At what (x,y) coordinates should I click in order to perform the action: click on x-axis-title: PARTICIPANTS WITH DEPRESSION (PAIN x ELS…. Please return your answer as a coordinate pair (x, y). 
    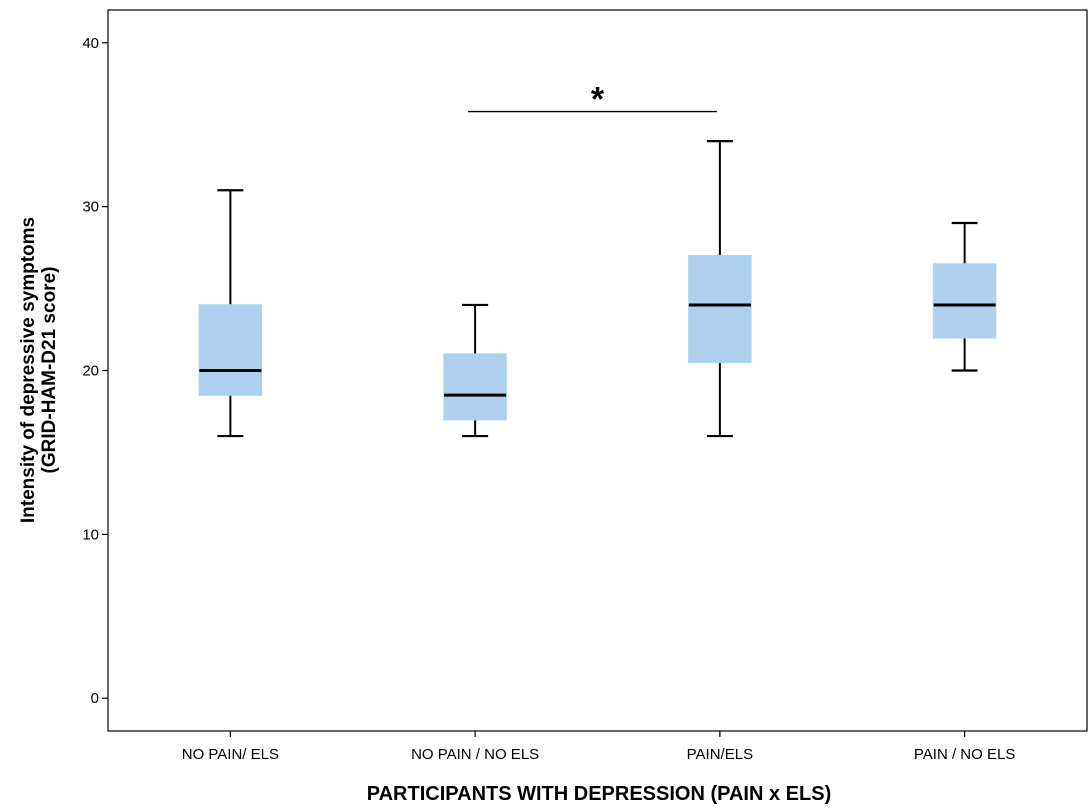
    Looking at the image, I should click on (599, 794).